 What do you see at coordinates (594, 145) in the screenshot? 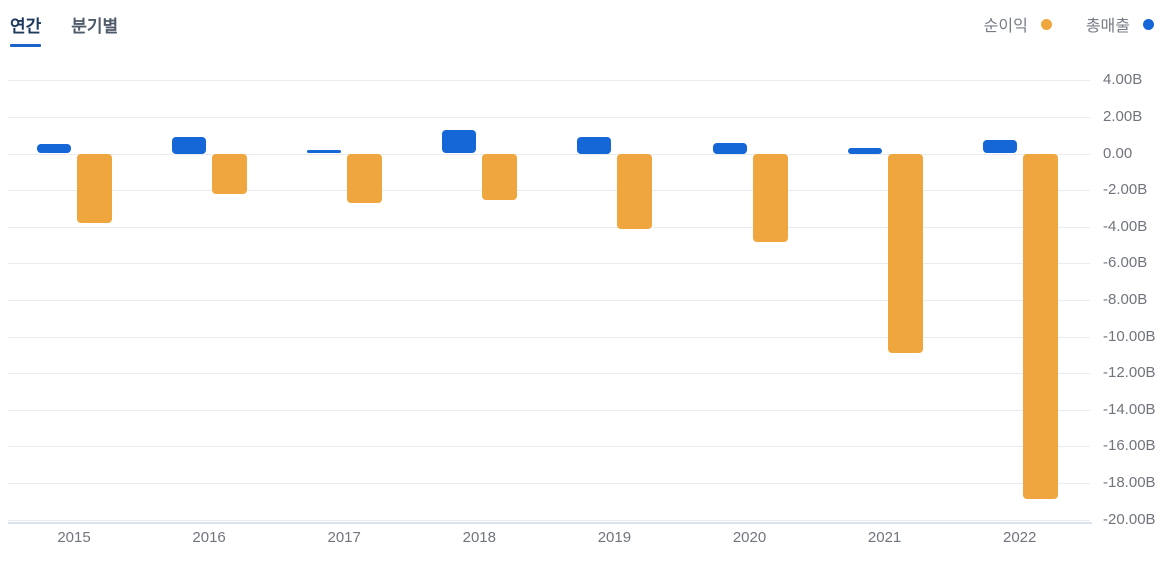
I see `bar-revenue-2019` at bounding box center [594, 145].